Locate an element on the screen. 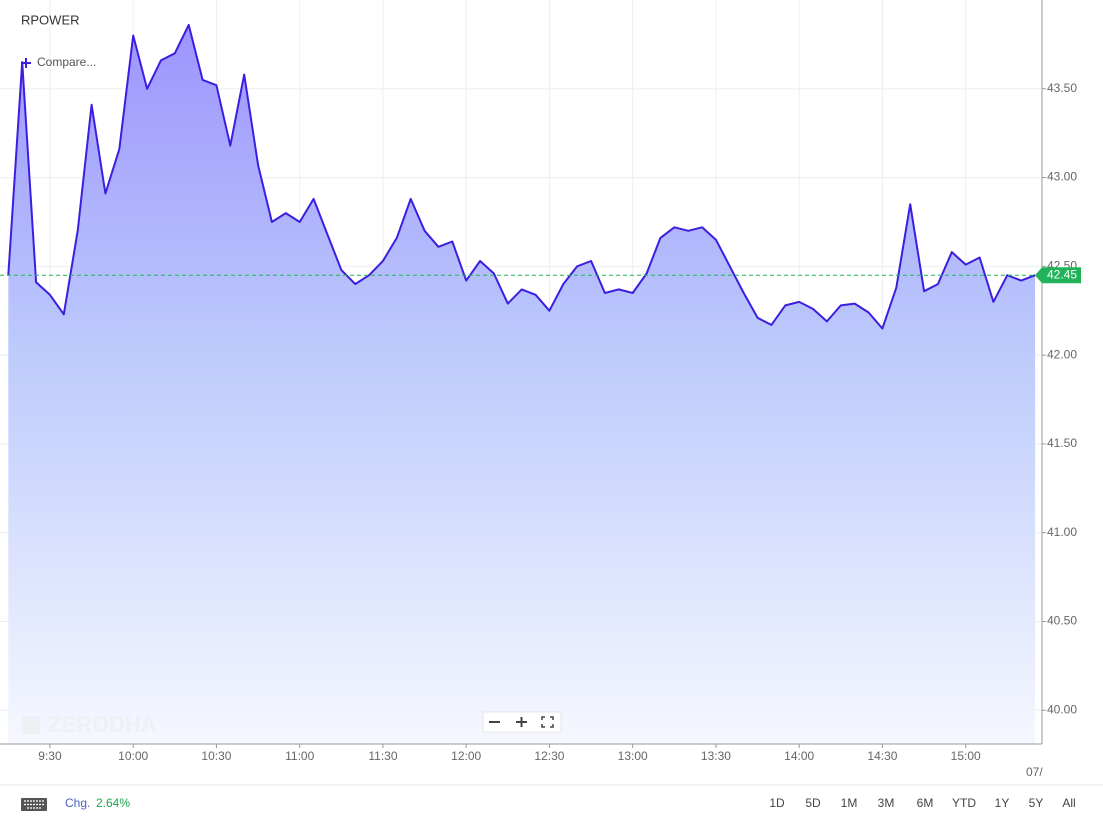 Image resolution: width=1103 pixels, height=825 pixels. period-button: 3M is located at coordinates (886, 803).